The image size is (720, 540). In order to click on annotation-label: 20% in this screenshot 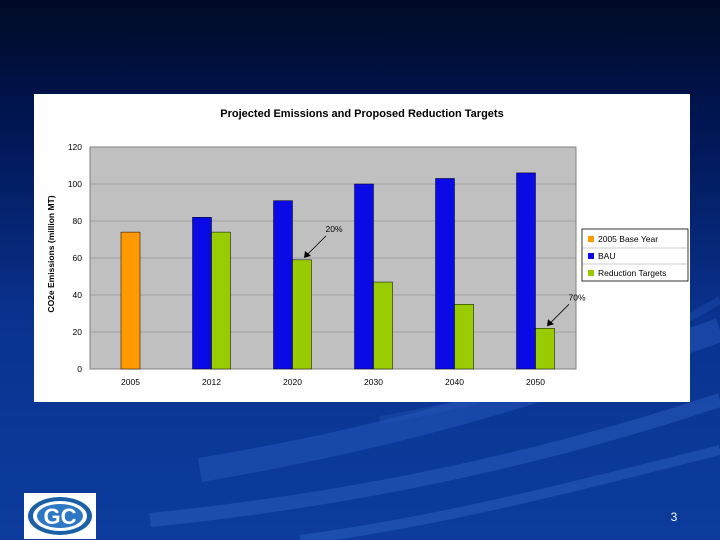, I will do `click(333, 229)`.